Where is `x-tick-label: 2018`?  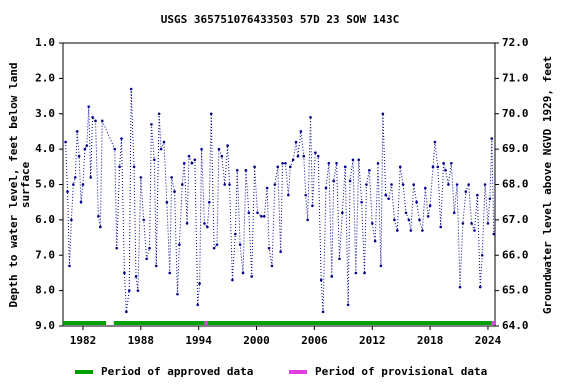
x-tick-label: 2018 is located at coordinates (430, 340).